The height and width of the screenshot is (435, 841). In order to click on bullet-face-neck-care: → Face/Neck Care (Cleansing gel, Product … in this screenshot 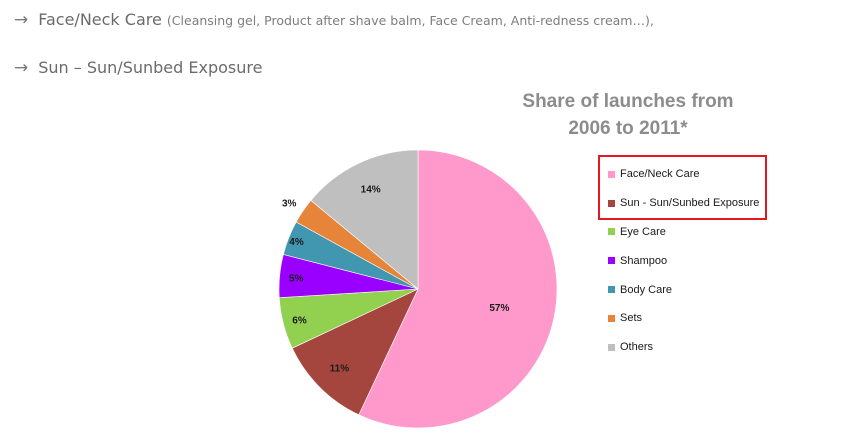, I will do `click(334, 20)`.